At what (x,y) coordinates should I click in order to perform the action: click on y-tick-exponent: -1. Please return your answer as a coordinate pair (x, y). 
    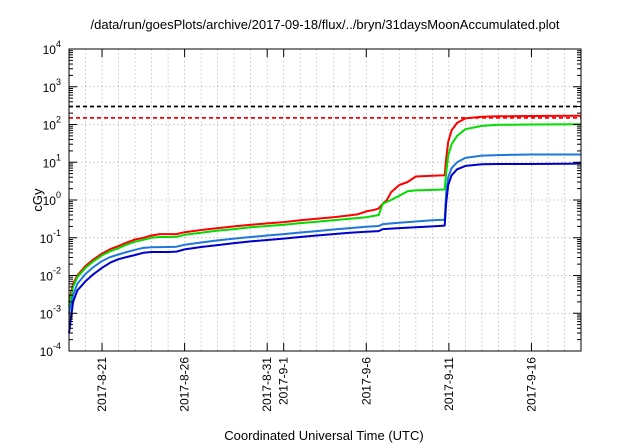
    Looking at the image, I should click on (57, 233).